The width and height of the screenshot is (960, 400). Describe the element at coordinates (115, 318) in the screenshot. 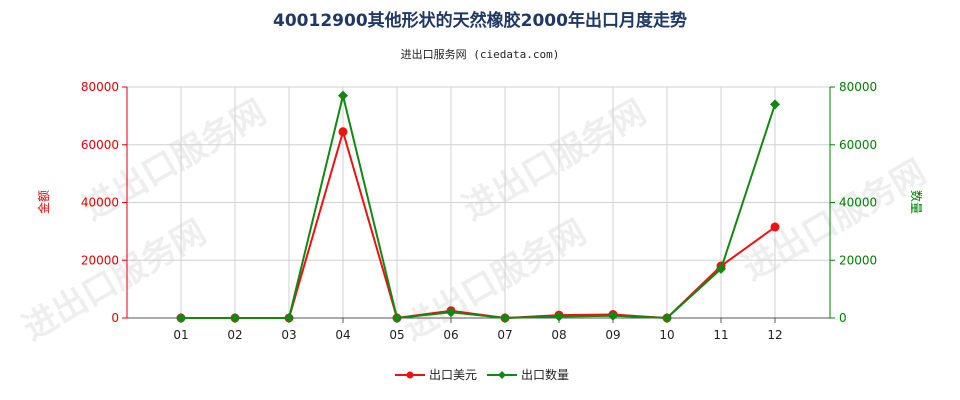

I see `left-tick-label: 0` at that location.